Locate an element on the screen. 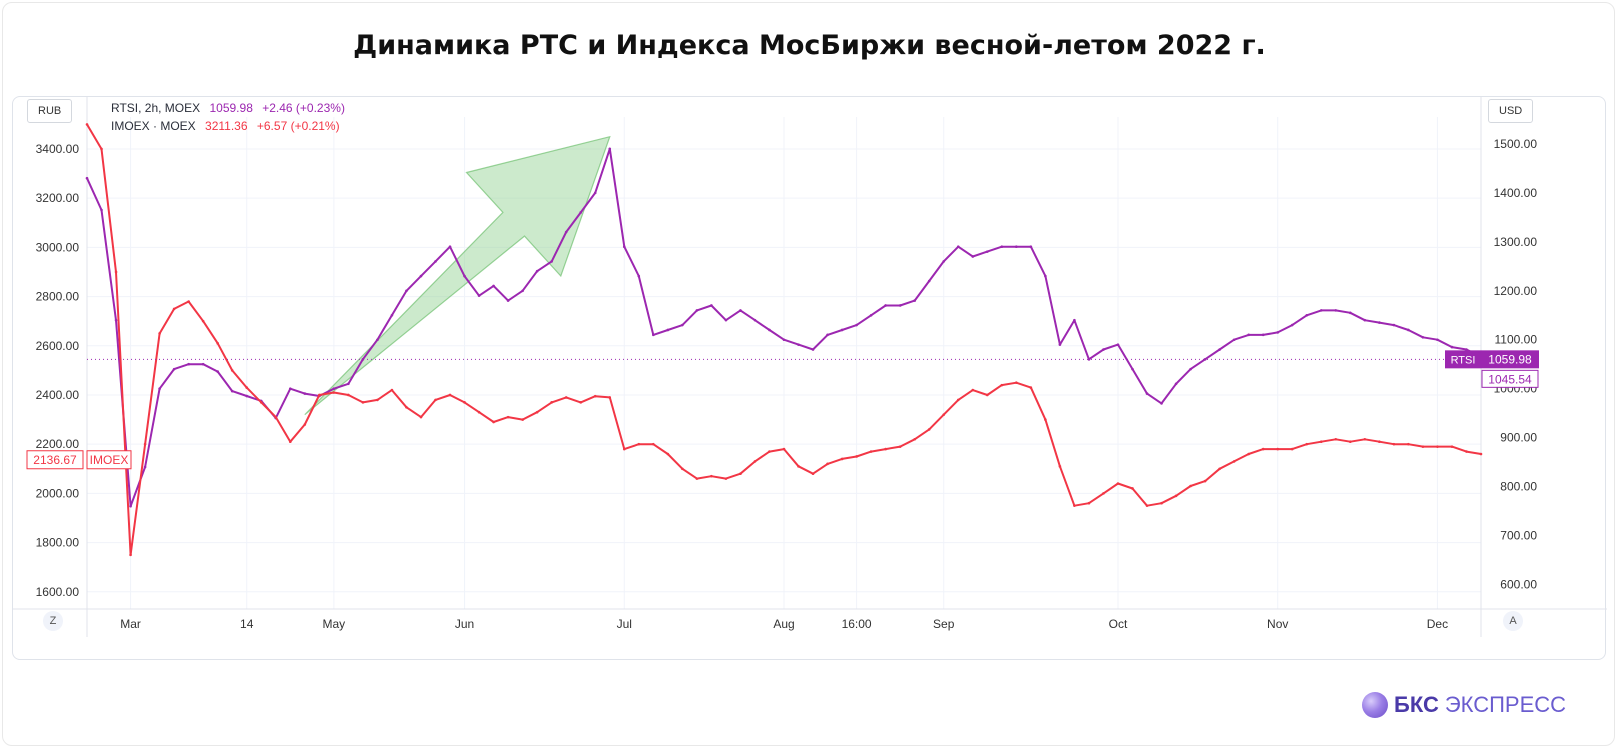  brand-logo-group: БКС ЭКСПРЕСС is located at coordinates (1464, 705).